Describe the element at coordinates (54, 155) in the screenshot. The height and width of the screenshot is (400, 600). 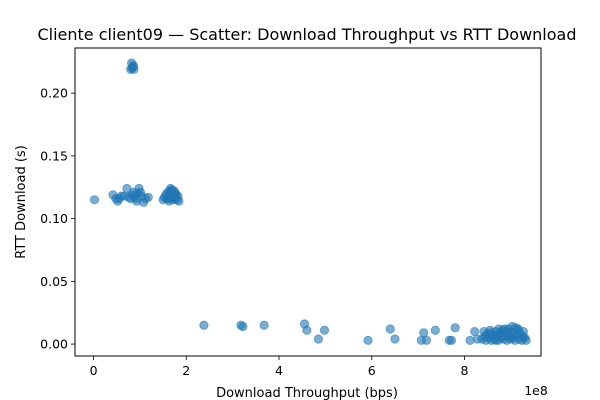
I see `y-tick-label: 0.15` at that location.